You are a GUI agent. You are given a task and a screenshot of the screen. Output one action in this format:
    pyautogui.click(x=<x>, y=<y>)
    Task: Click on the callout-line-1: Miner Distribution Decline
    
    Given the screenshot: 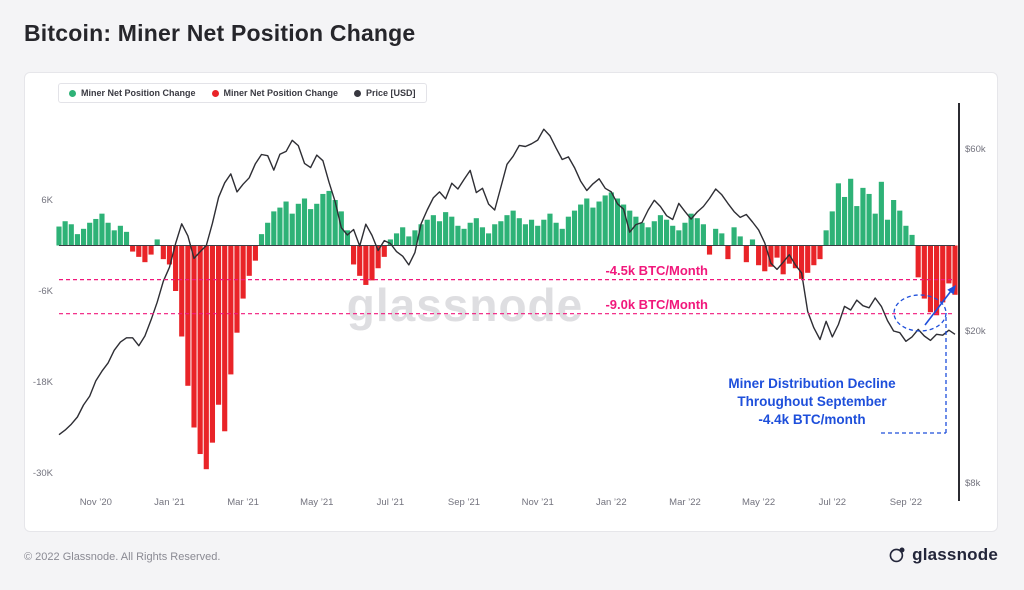 What is the action you would take?
    pyautogui.click(x=812, y=383)
    